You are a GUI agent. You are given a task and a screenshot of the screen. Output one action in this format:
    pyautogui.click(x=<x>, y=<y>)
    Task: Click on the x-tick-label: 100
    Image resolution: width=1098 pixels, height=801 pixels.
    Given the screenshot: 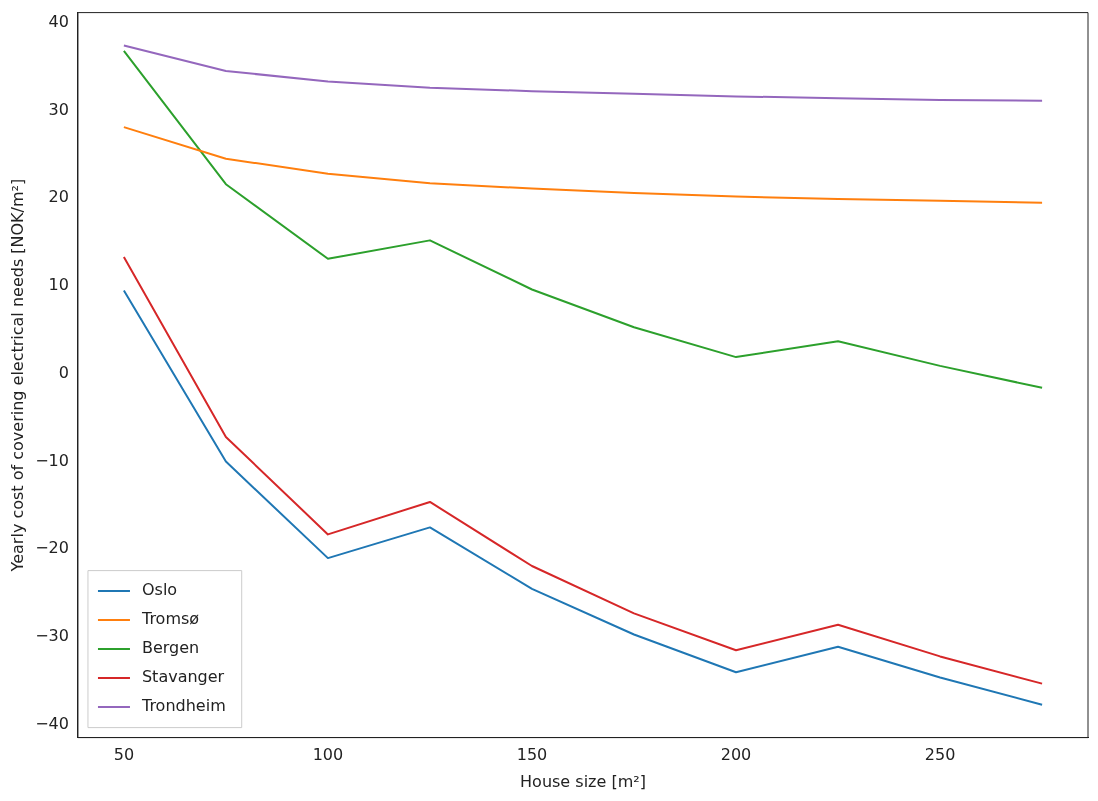 What is the action you would take?
    pyautogui.click(x=328, y=755)
    